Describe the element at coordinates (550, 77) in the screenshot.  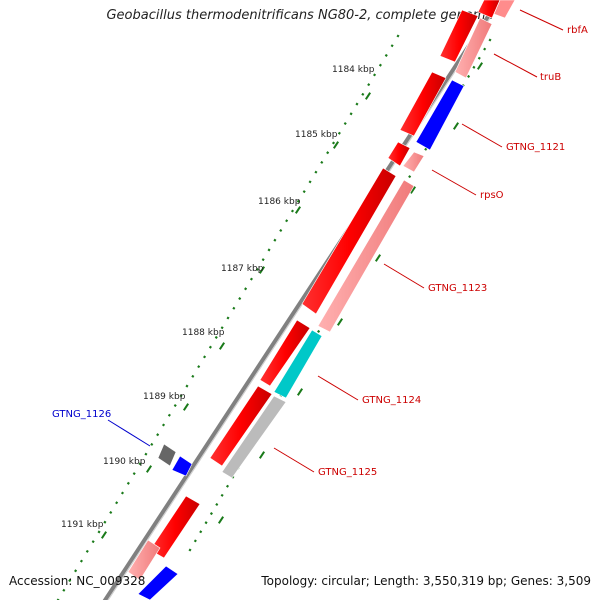
I see `gene-label-truB: truB` at that location.